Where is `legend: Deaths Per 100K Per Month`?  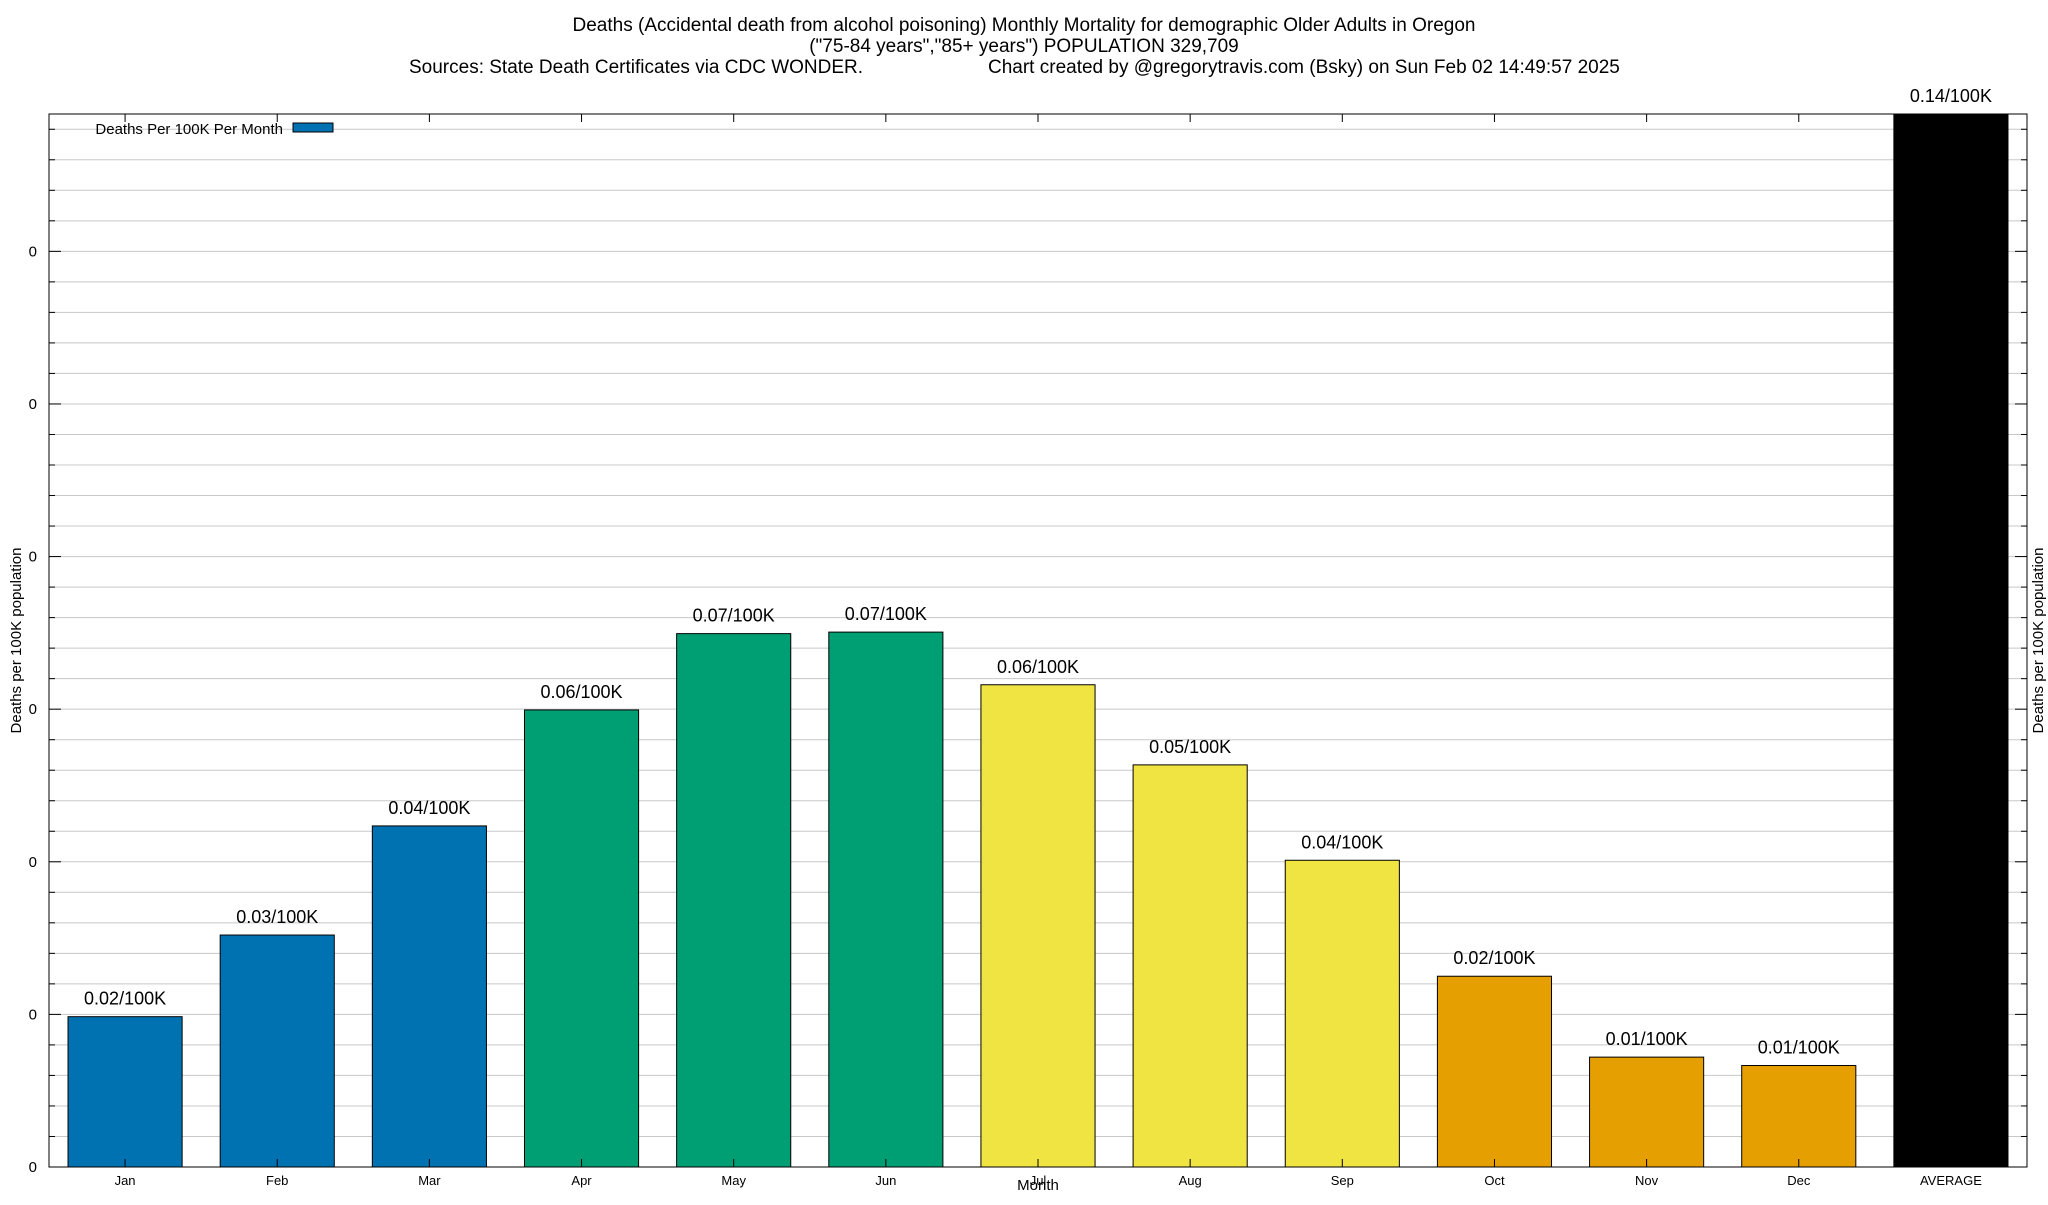 legend: Deaths Per 100K Per Month is located at coordinates (214, 129).